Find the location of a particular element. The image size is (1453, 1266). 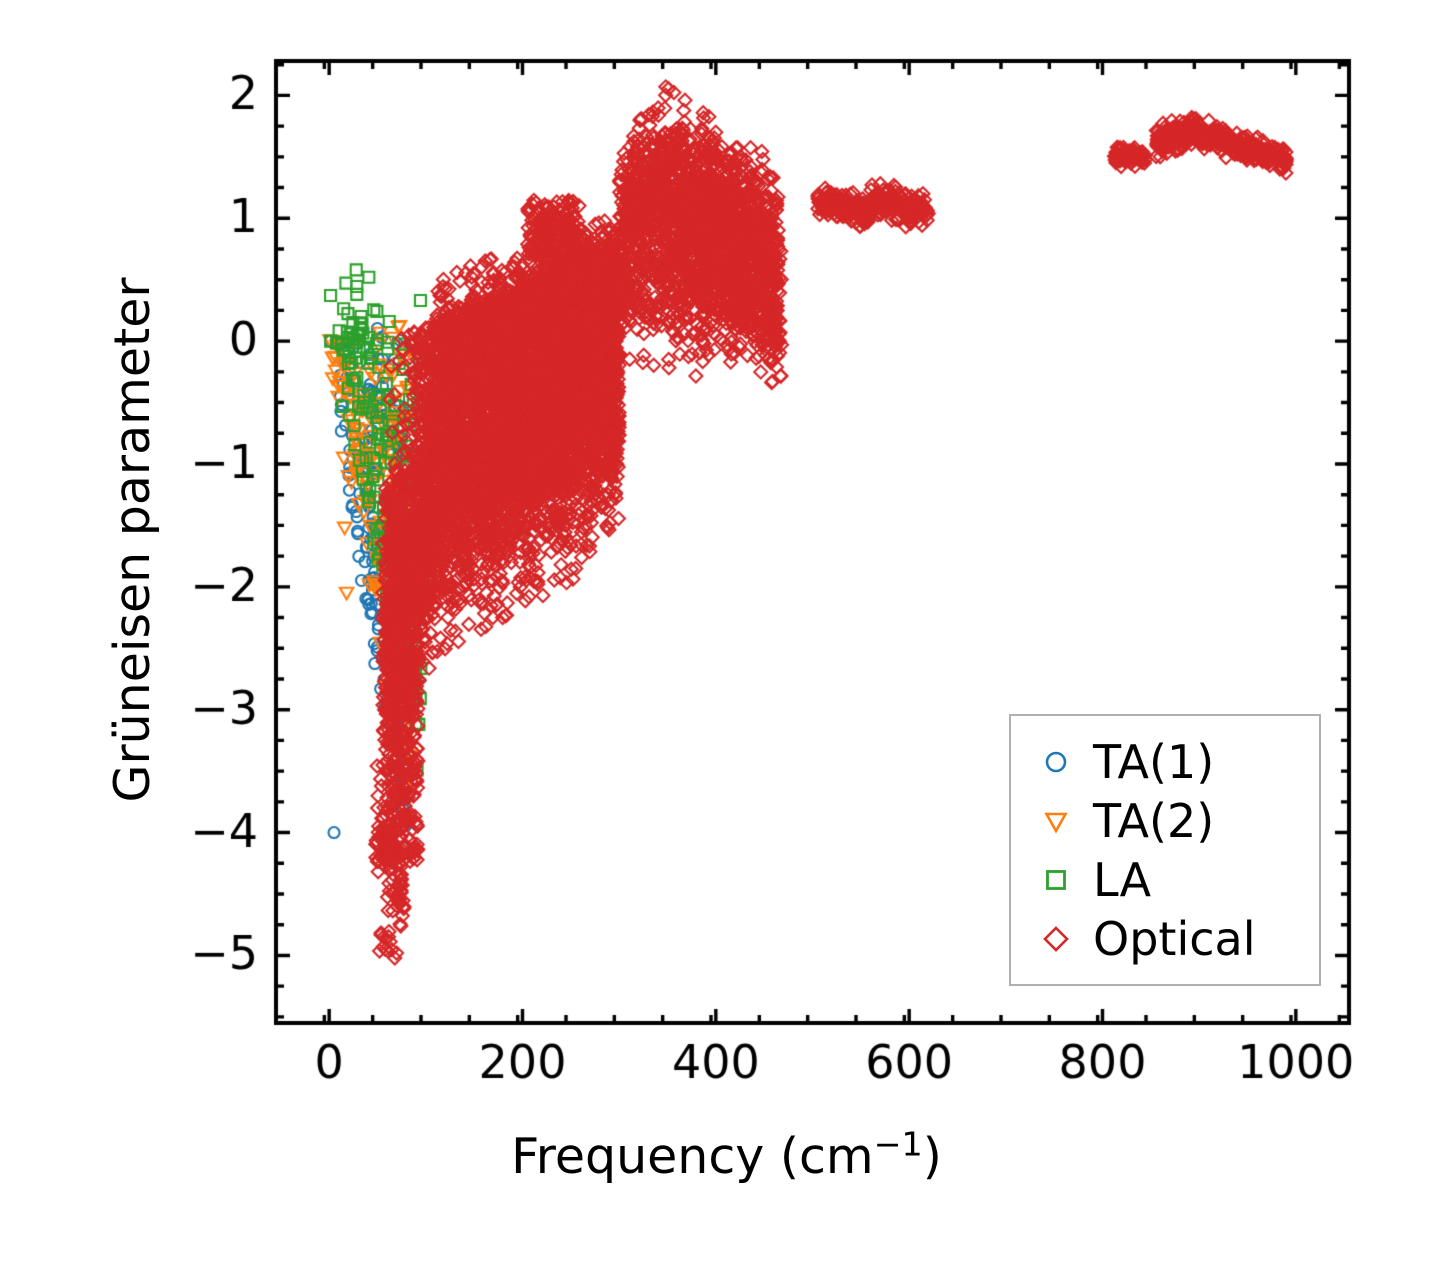

diamond-marker-icon is located at coordinates (1056, 939).